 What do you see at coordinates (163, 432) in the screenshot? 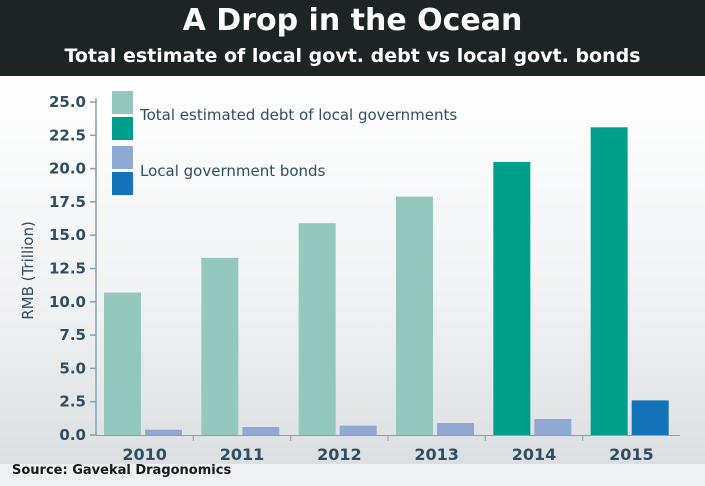
I see `bar-bonds-2010` at bounding box center [163, 432].